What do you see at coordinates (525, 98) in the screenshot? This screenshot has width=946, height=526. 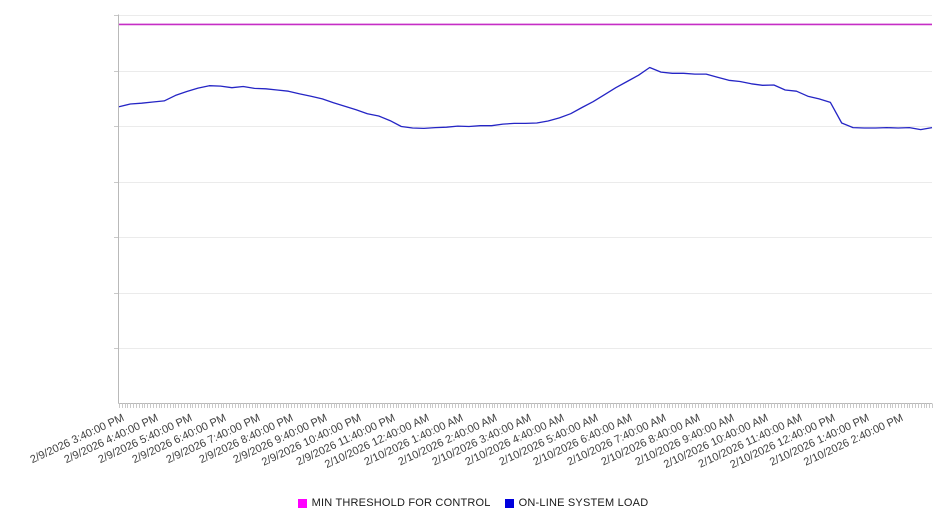 I see `on-line-system-load-line` at bounding box center [525, 98].